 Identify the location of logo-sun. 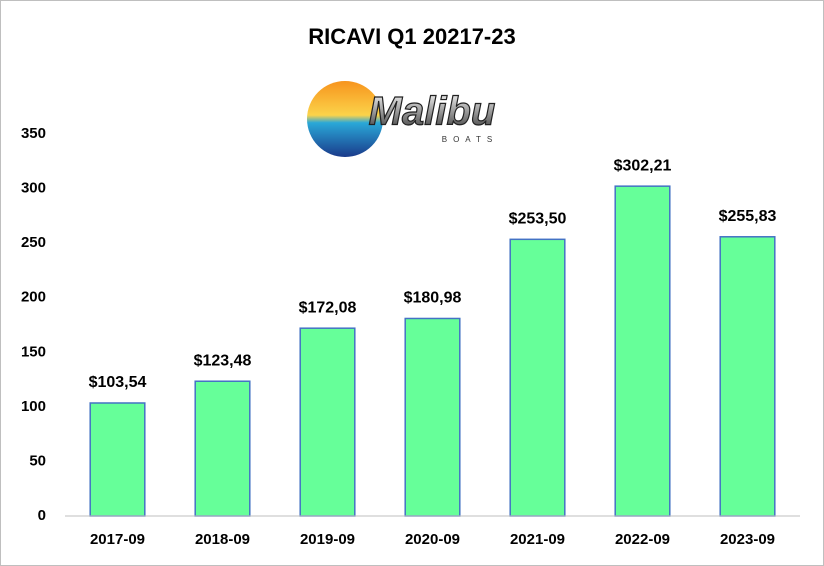
(345, 119).